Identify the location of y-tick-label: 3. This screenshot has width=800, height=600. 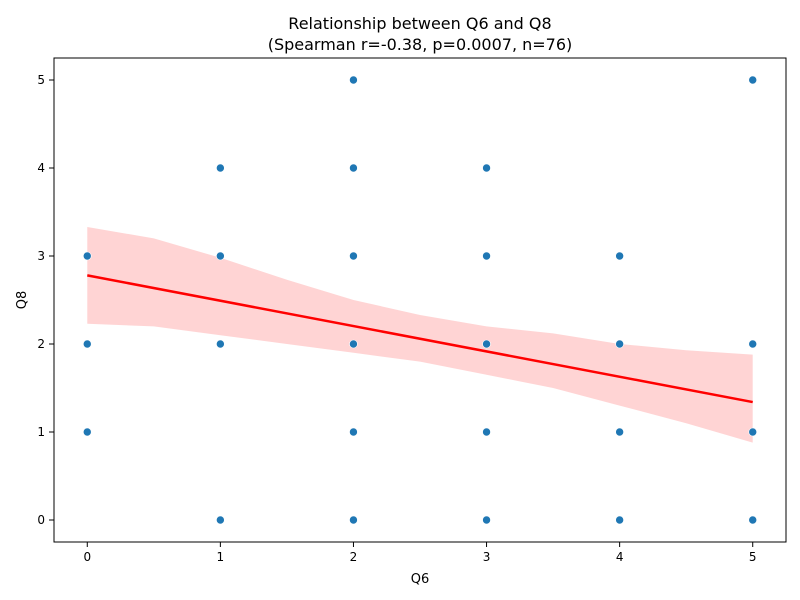
(41, 256).